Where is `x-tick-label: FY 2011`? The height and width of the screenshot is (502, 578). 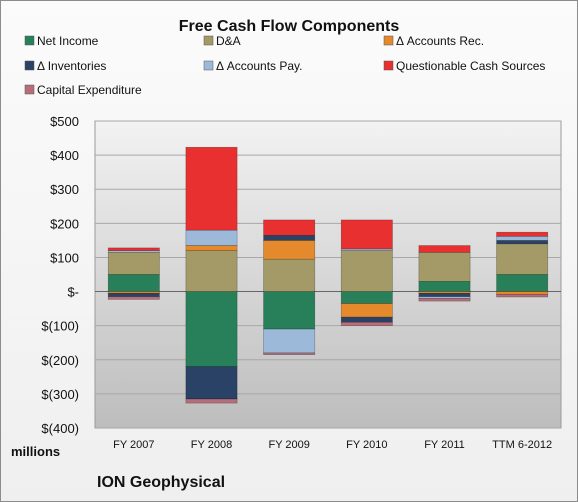
x-tick-label: FY 2011 is located at coordinates (444, 445).